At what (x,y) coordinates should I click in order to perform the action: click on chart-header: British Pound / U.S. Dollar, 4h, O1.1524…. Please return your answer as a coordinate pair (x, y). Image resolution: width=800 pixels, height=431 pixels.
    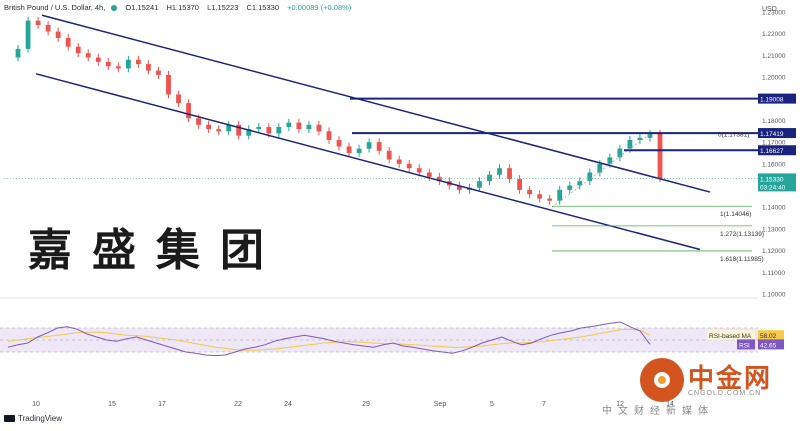
    Looking at the image, I should click on (177, 7).